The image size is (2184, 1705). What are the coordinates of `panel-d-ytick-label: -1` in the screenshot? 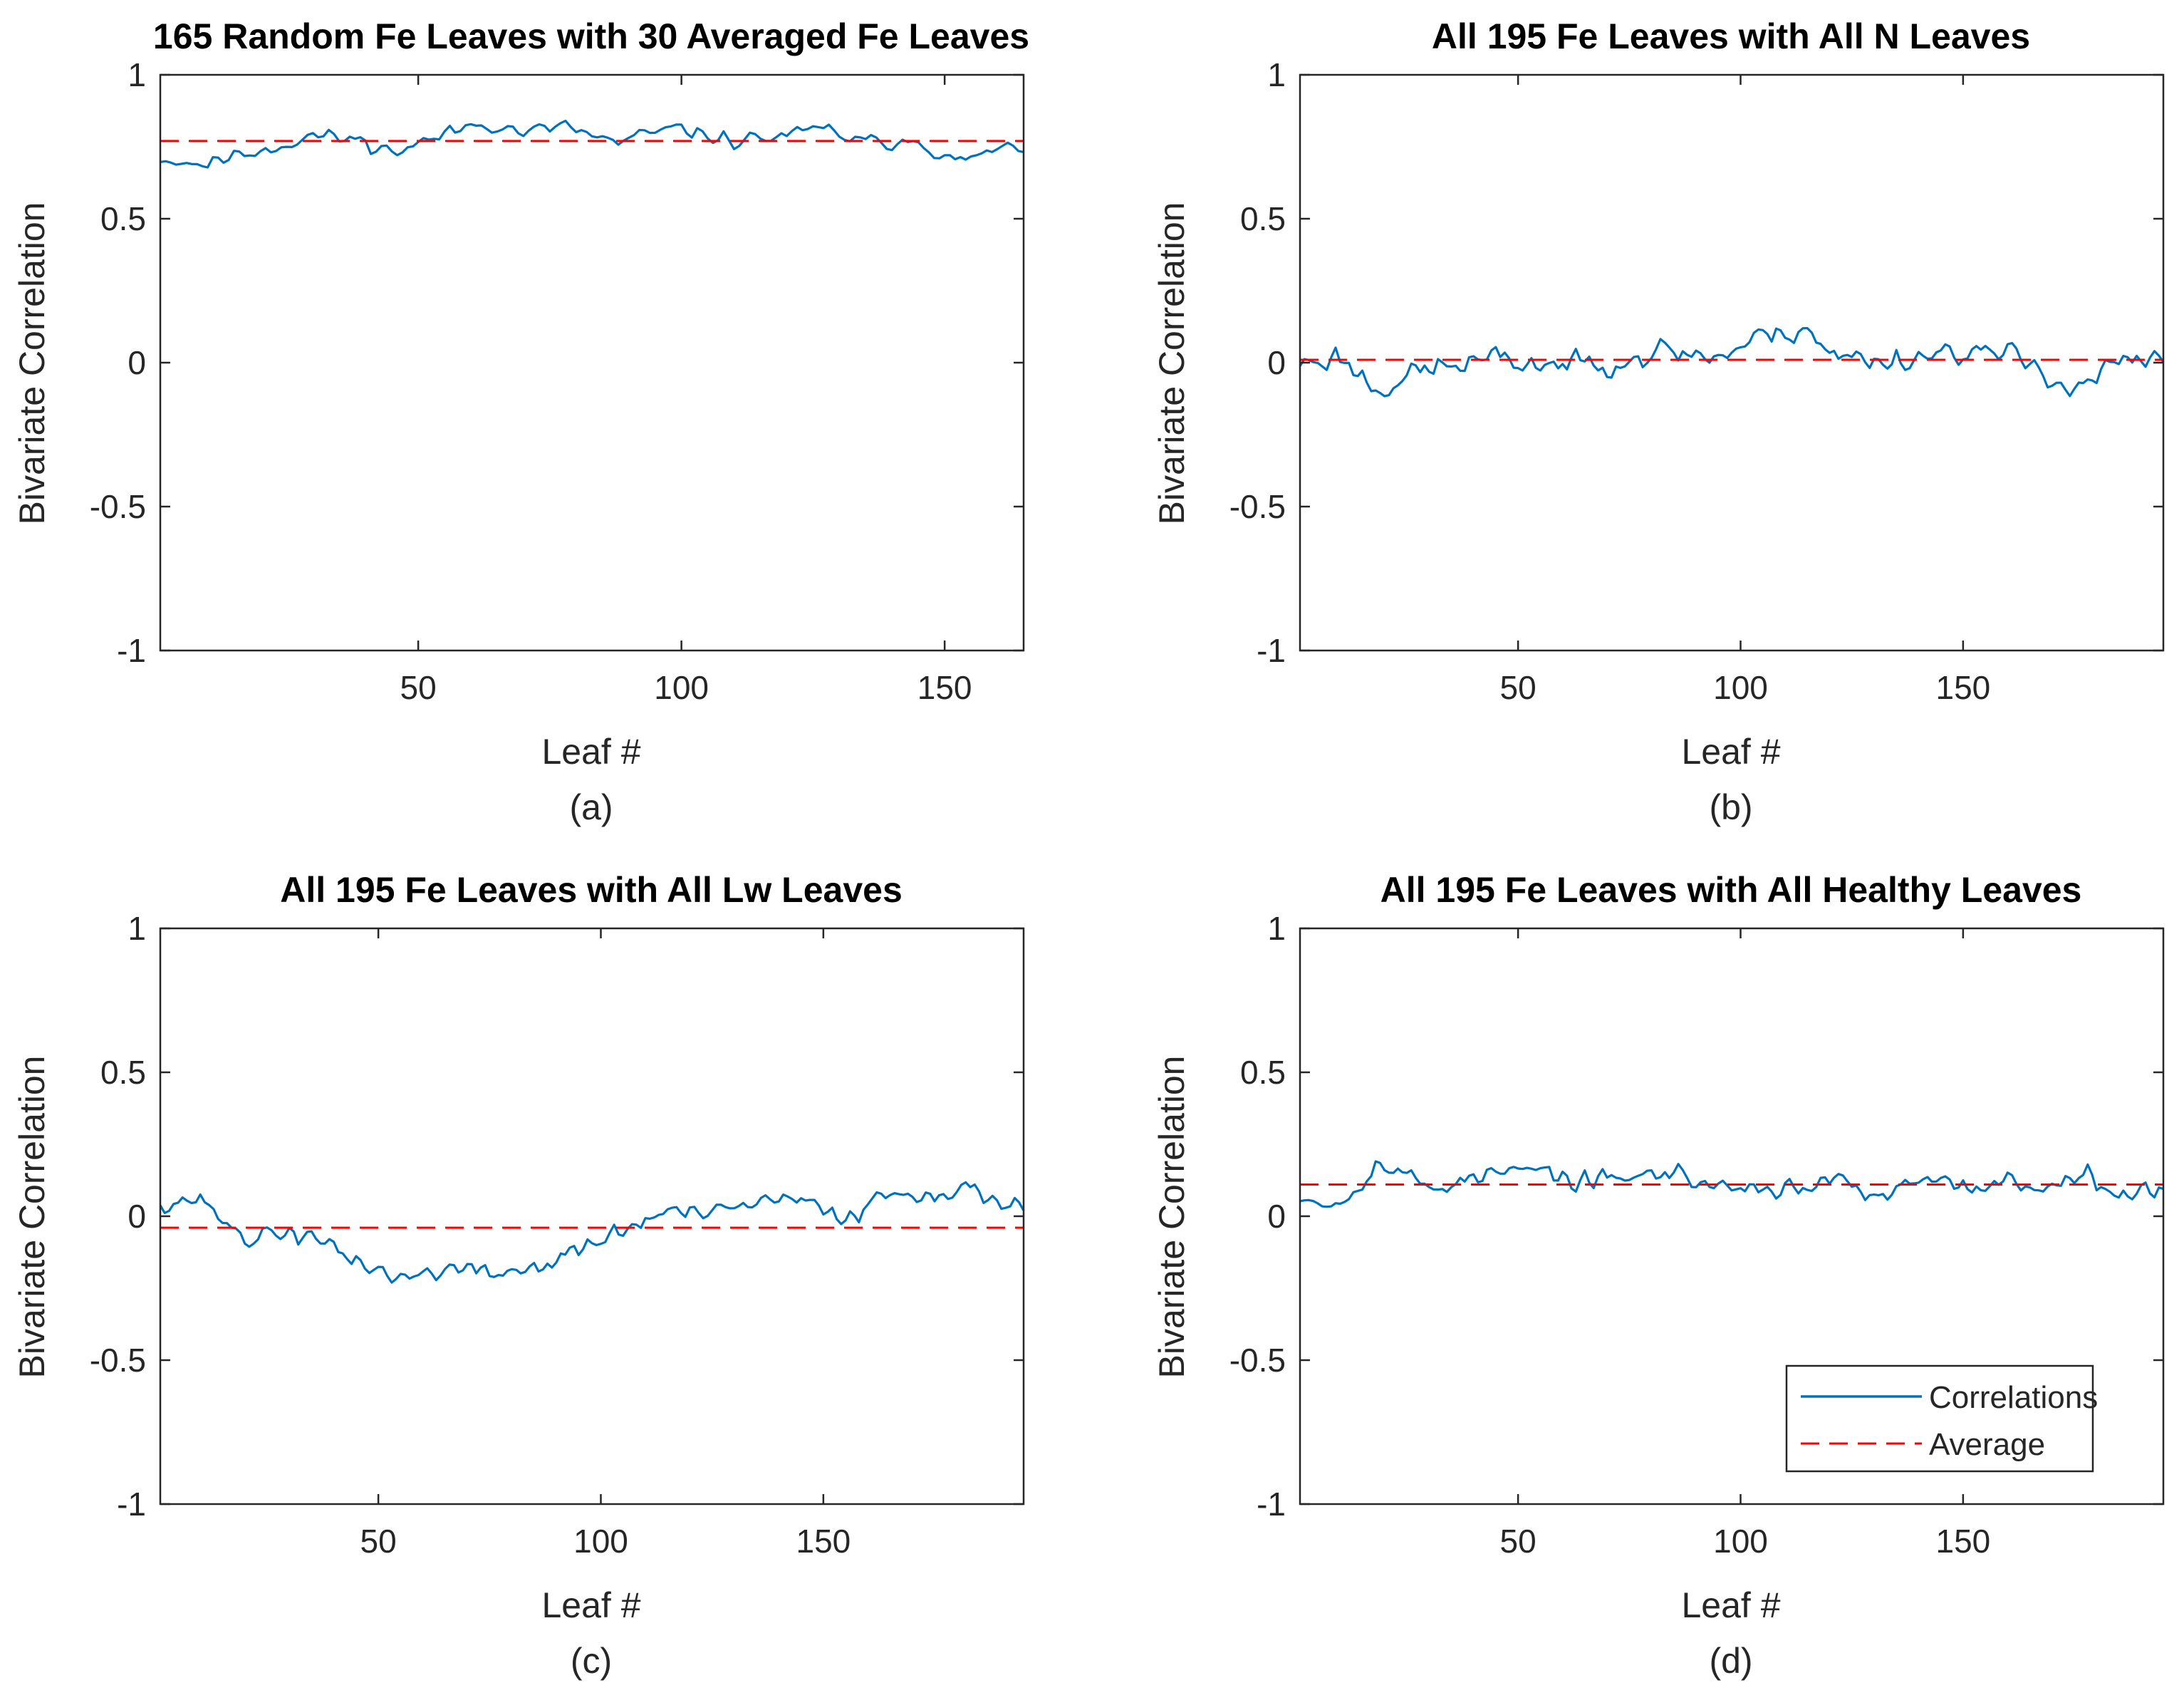 It's located at (1271, 1504).